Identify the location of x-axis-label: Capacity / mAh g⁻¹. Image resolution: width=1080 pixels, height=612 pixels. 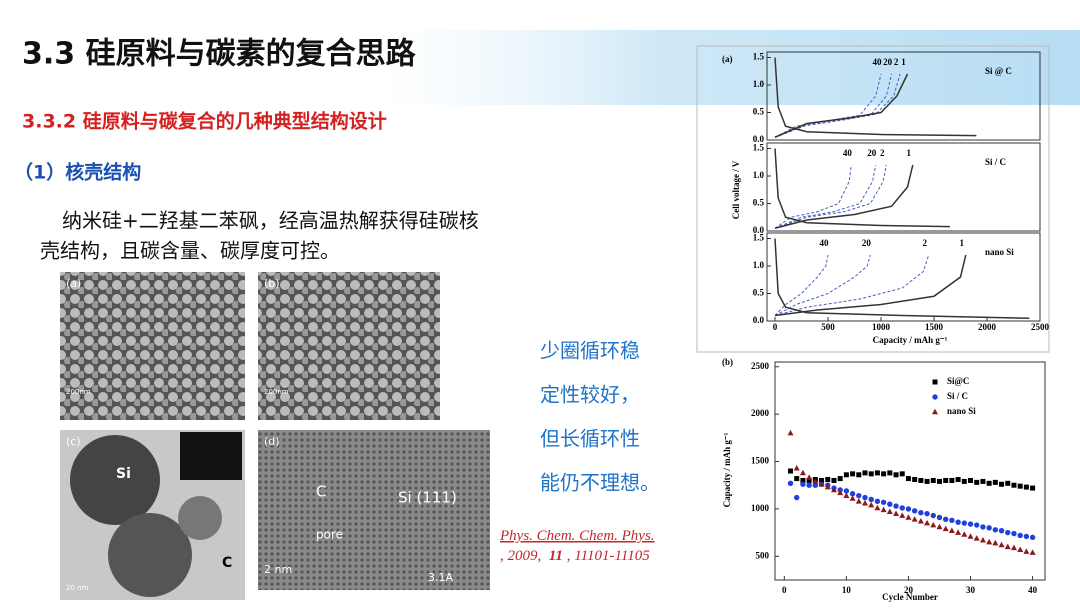
(910, 340).